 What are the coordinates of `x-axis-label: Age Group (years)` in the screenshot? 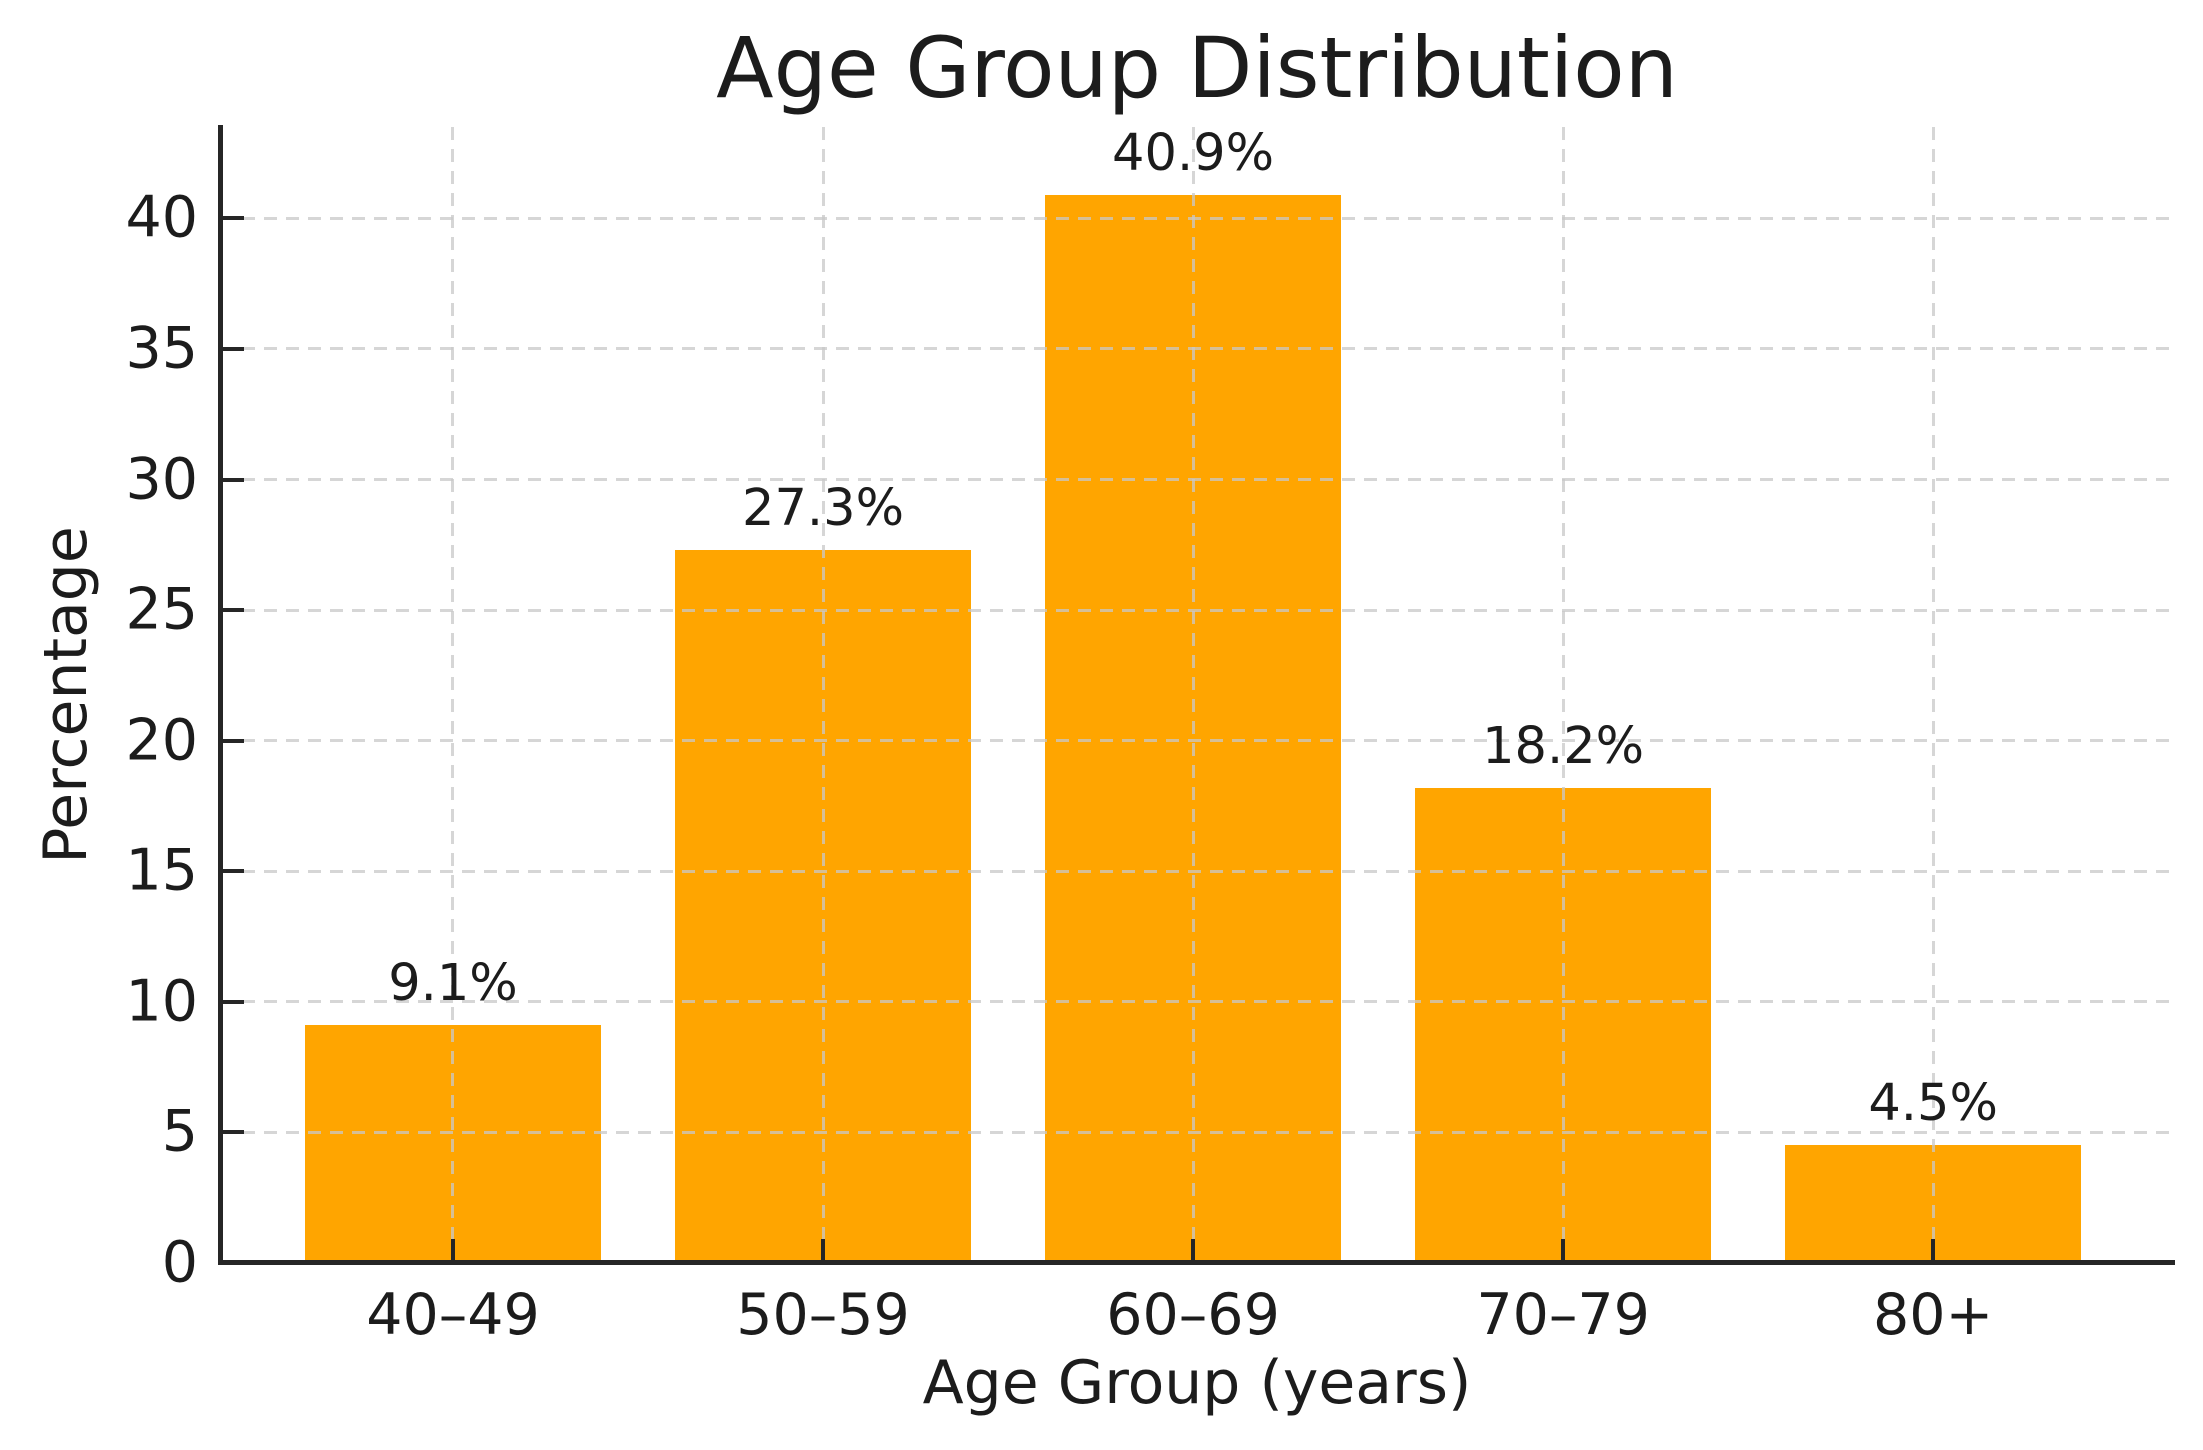 It's located at (1197, 1383).